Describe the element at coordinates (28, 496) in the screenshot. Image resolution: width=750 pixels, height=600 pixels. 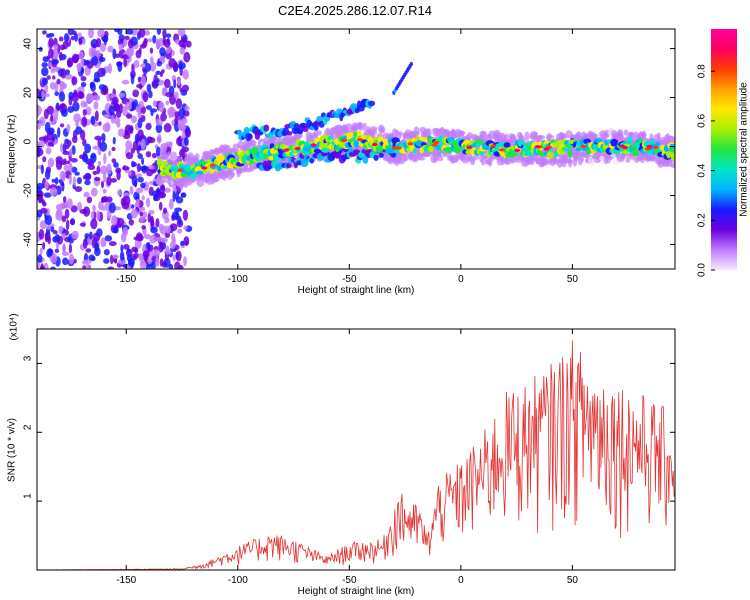
I see `bottom-y-tick-label: 1` at that location.